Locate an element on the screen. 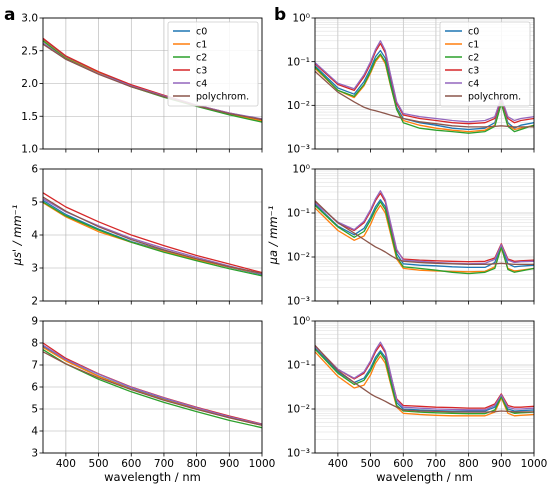 This screenshot has height=487, width=550. series-line-c1 is located at coordinates (424, 384).